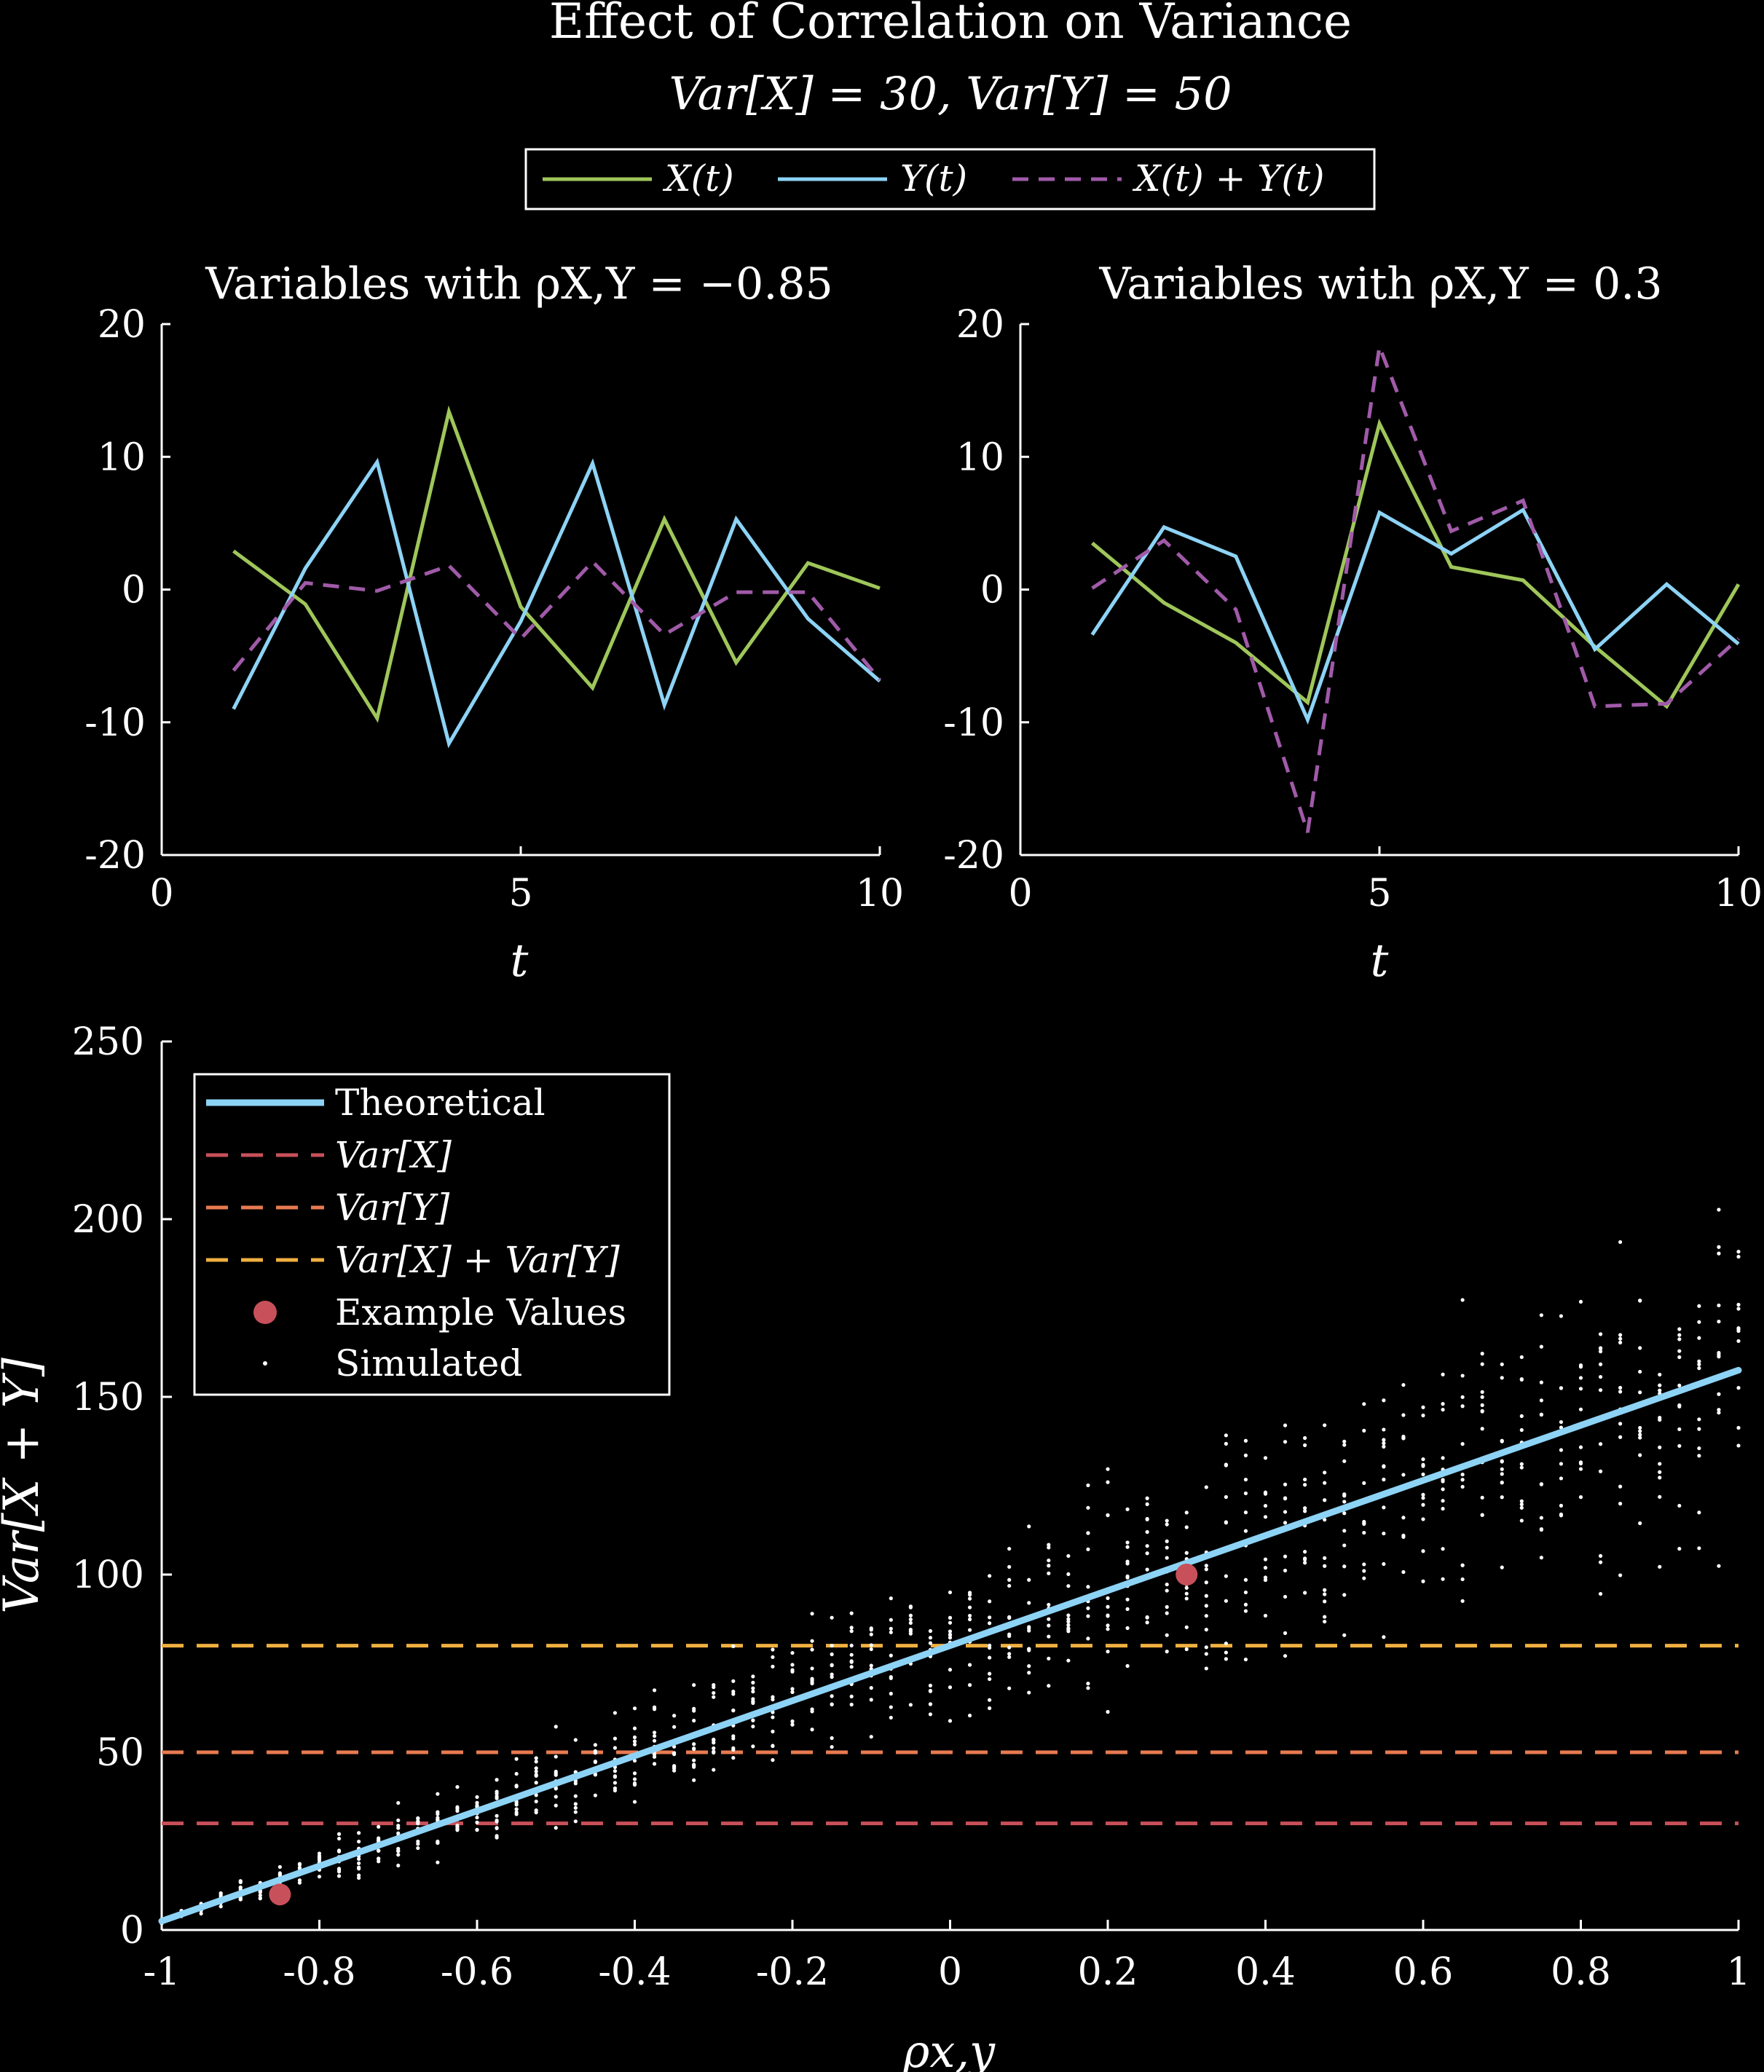  Describe the element at coordinates (1415, 616) in the screenshot. I see `panel-right-series-y` at that location.